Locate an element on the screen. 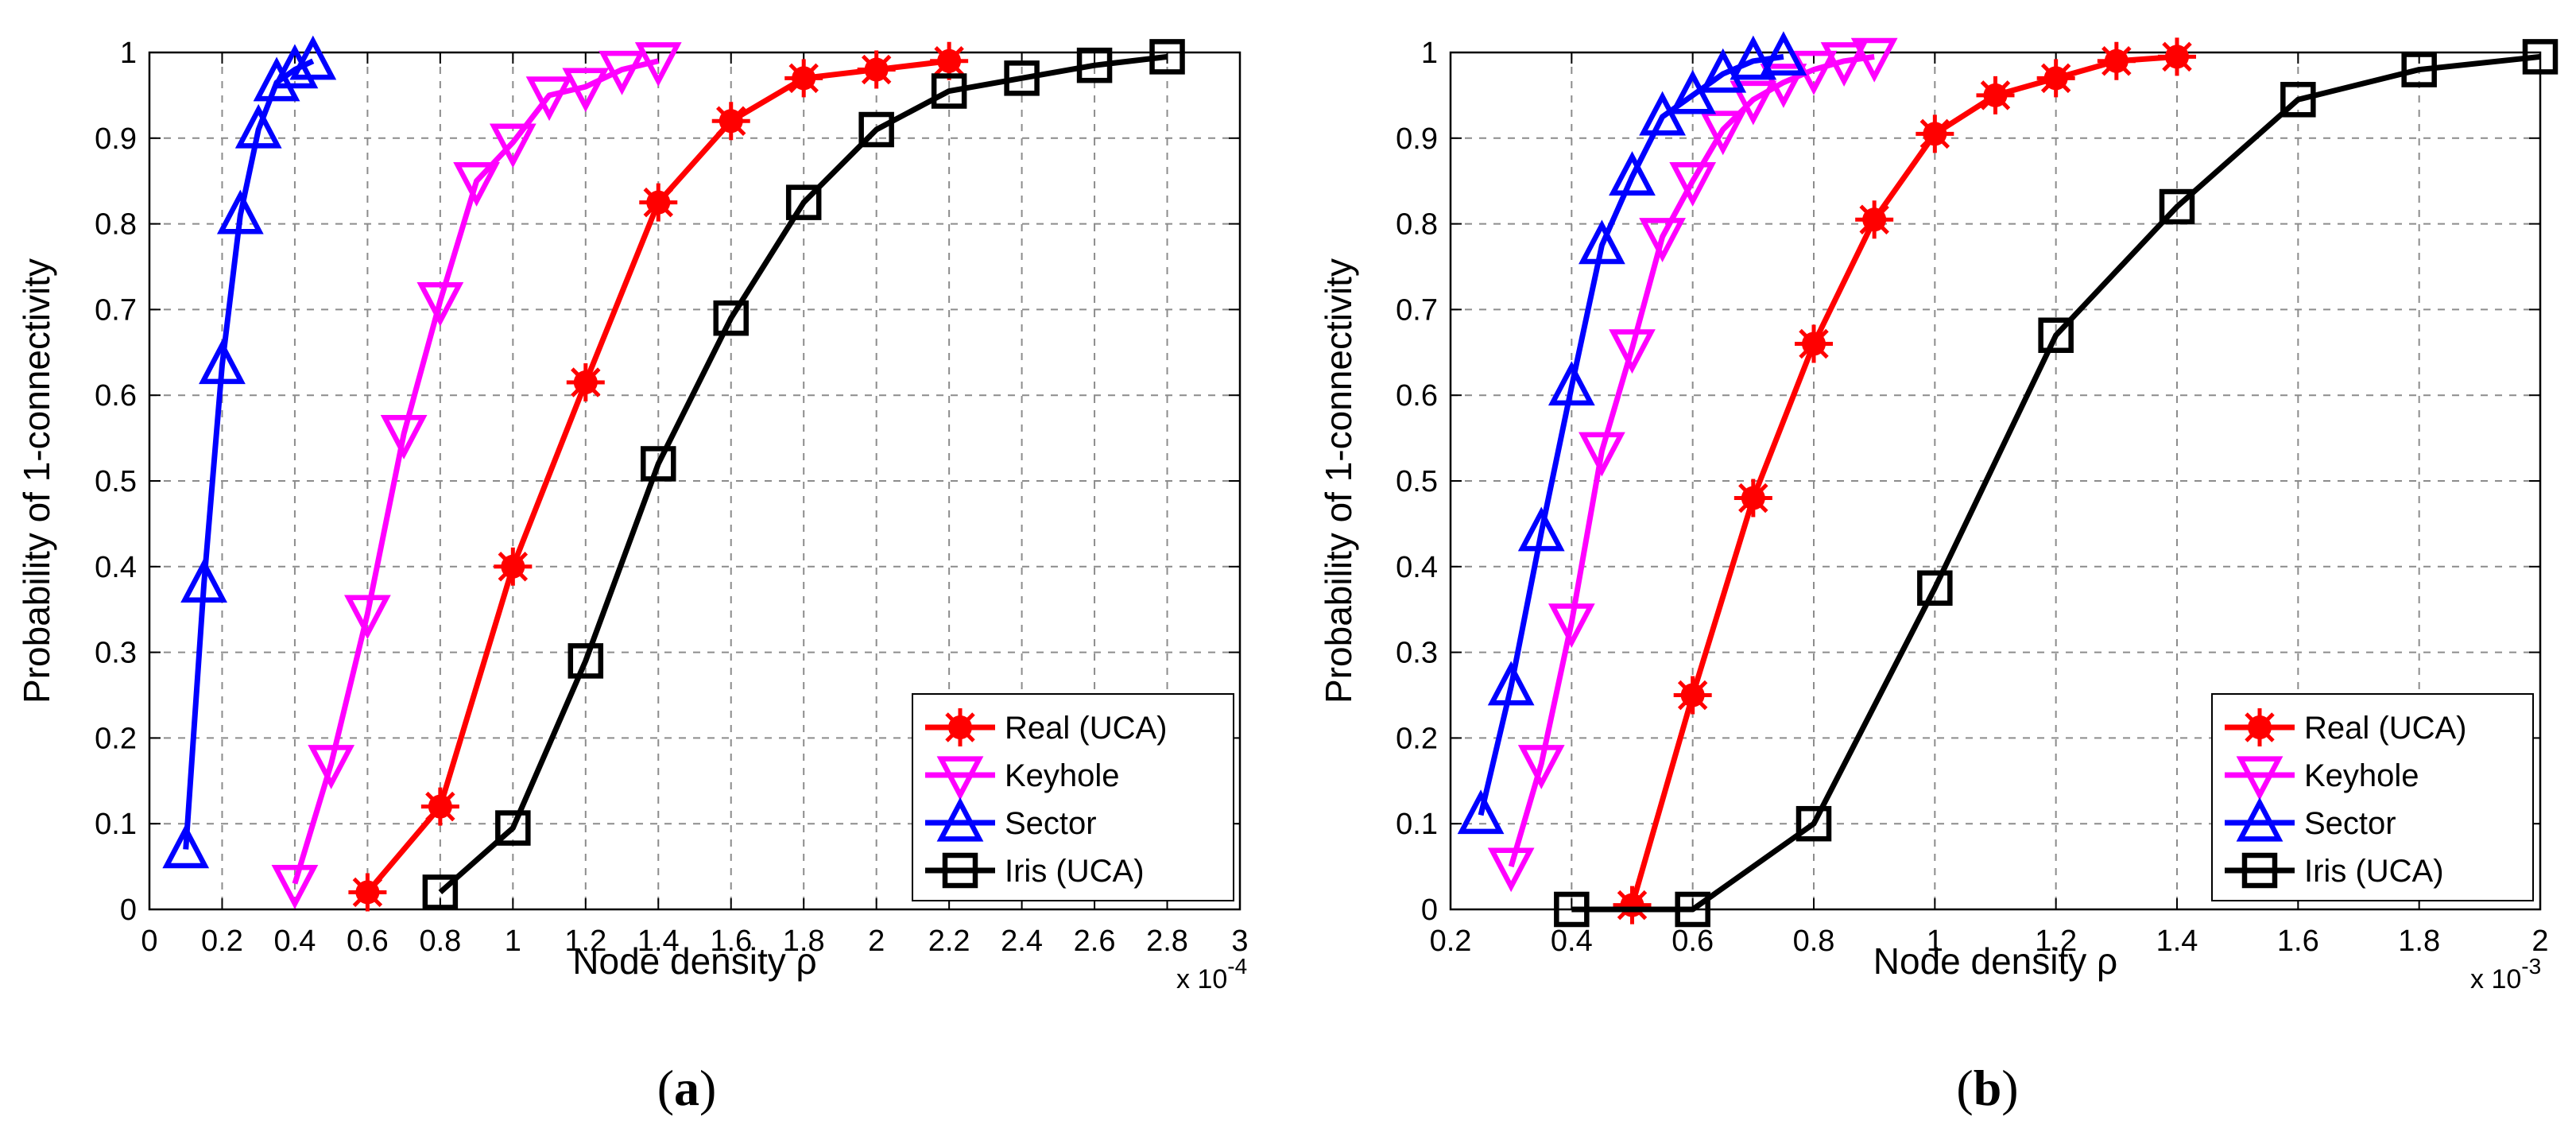 This screenshot has height=1128, width=2576. legend-label: Iris (UCA) is located at coordinates (2374, 872).